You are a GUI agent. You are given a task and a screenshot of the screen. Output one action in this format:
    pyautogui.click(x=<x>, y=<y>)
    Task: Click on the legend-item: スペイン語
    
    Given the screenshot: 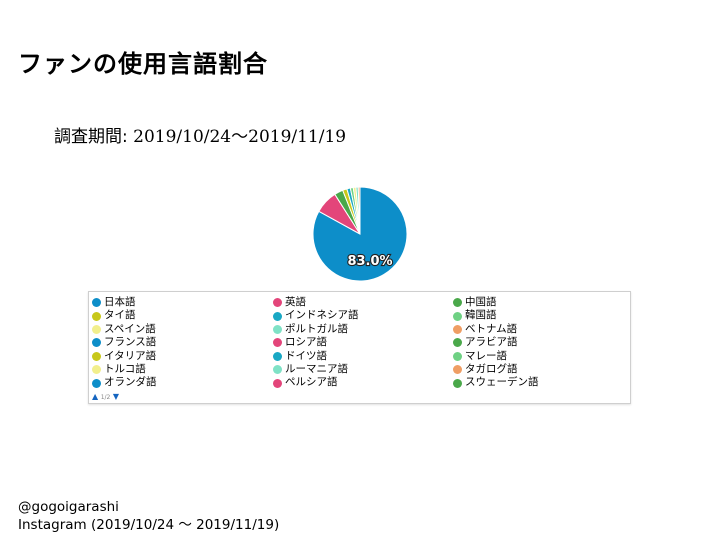 What is the action you would take?
    pyautogui.click(x=124, y=329)
    